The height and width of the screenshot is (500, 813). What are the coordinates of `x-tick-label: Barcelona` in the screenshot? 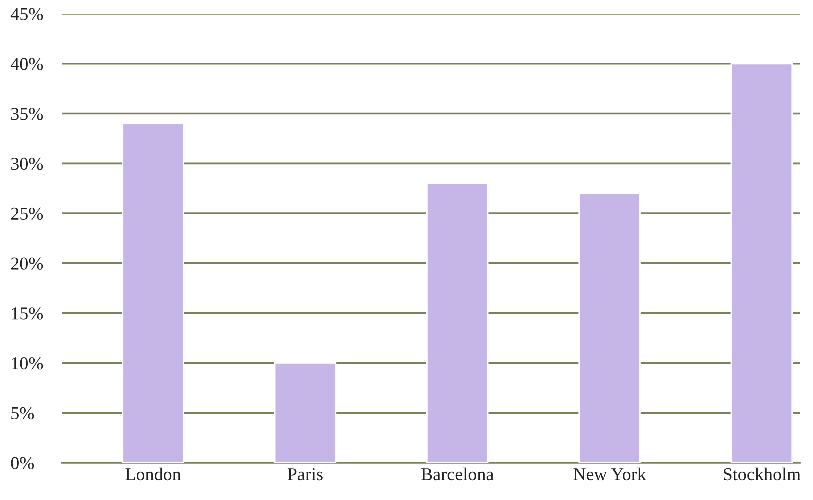 It's located at (458, 474).